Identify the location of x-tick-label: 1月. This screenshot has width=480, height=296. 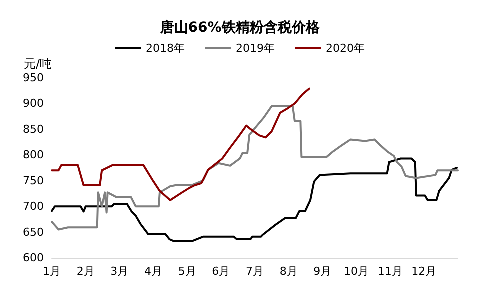
(52, 271).